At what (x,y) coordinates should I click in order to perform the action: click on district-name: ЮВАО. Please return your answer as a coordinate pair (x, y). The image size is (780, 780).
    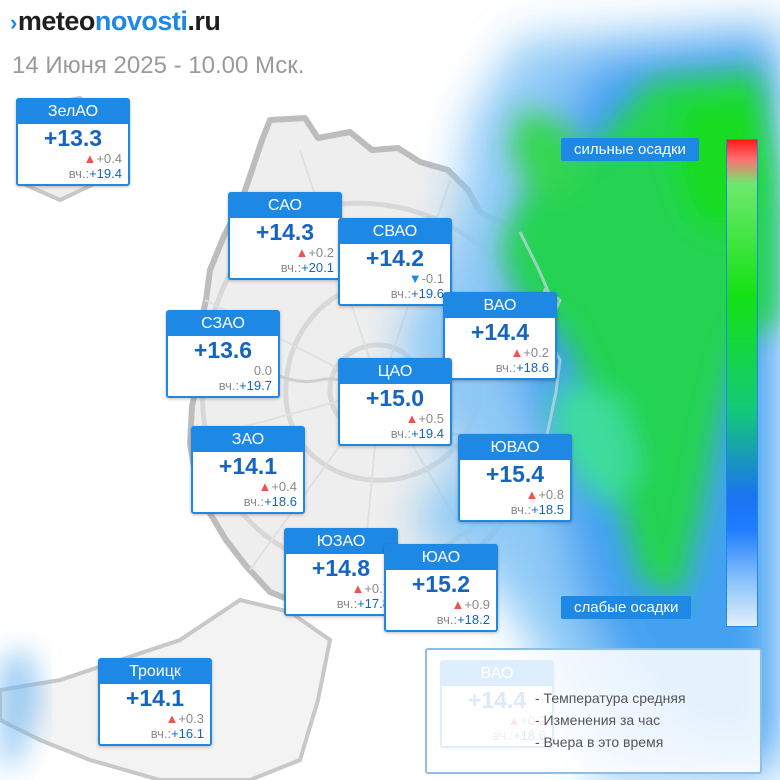
    Looking at the image, I should click on (515, 448).